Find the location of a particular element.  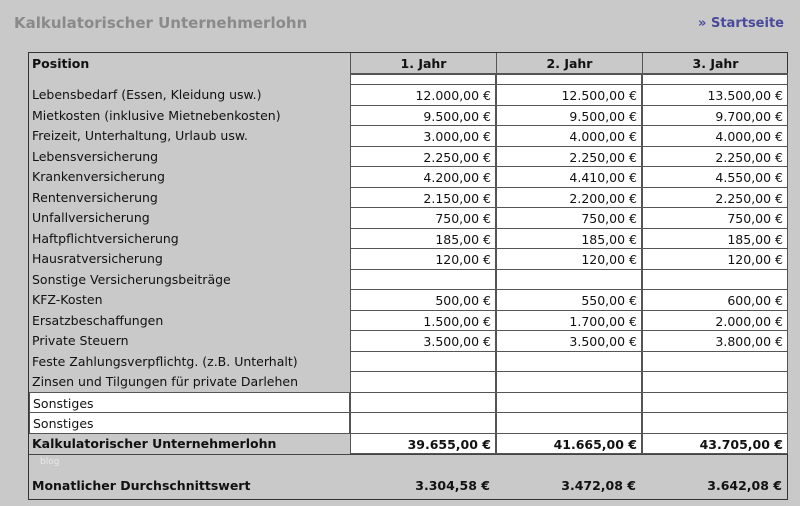

value-cell: 4.410,00 € is located at coordinates (569, 177).